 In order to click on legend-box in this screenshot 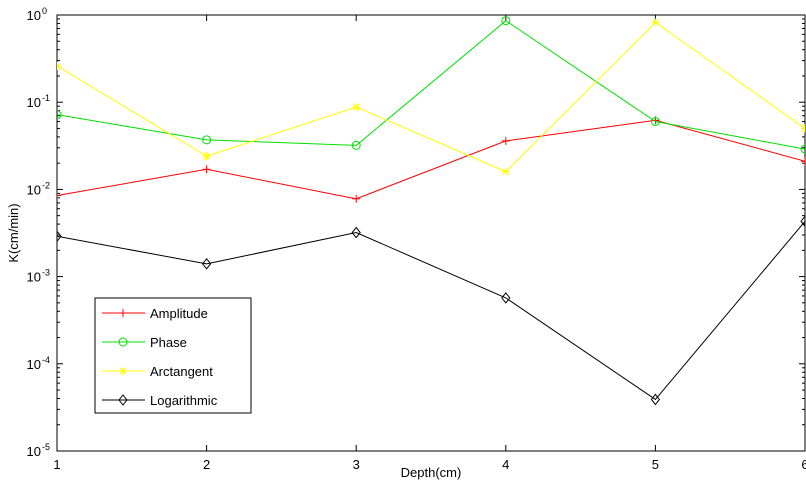, I will do `click(173, 355)`.